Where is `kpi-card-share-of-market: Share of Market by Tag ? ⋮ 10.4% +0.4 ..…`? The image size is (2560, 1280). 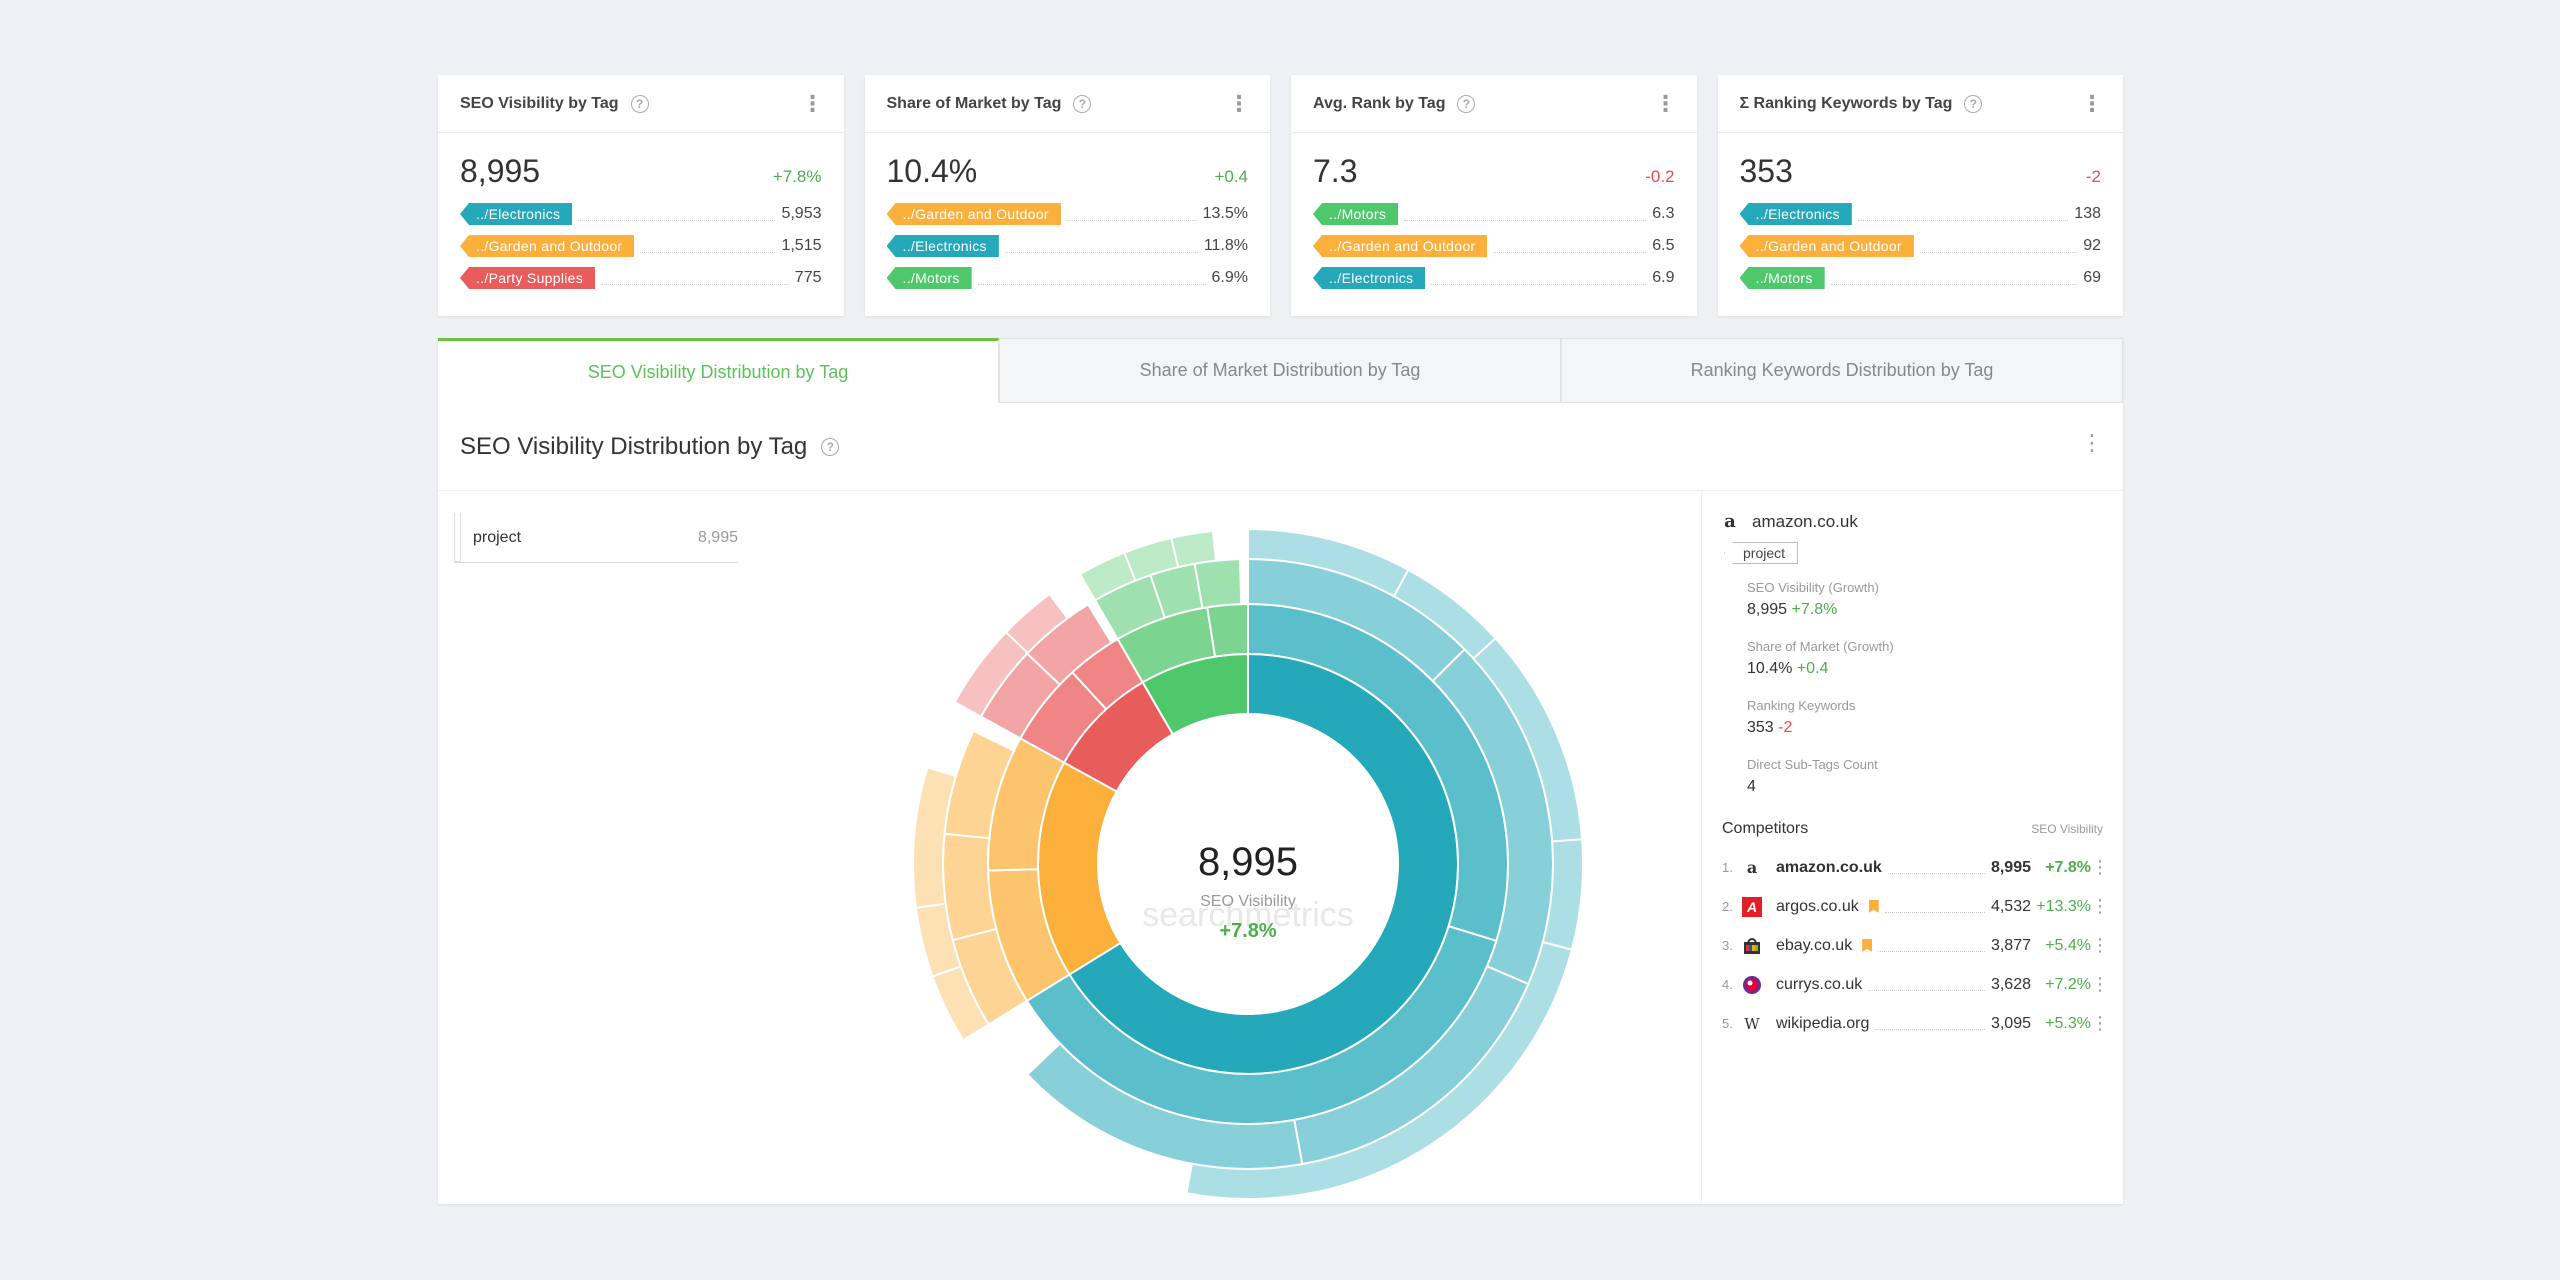 kpi-card-share-of-market: Share of Market by Tag ? ⋮ 10.4% +0.4 ..… is located at coordinates (1067, 195).